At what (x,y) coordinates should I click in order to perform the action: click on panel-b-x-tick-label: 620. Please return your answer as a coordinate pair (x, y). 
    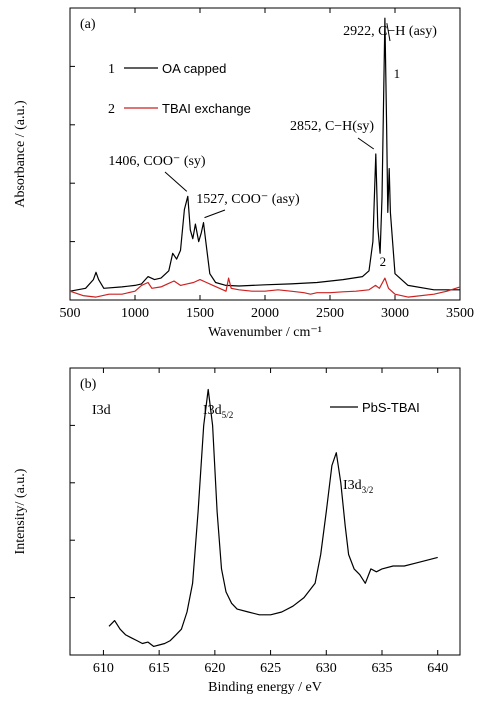
    Looking at the image, I should click on (214, 668).